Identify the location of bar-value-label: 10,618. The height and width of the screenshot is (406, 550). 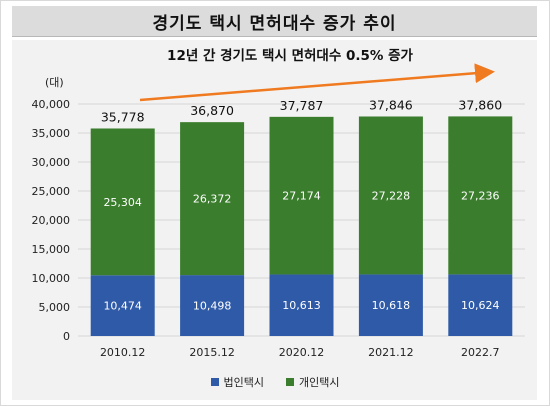
(391, 305).